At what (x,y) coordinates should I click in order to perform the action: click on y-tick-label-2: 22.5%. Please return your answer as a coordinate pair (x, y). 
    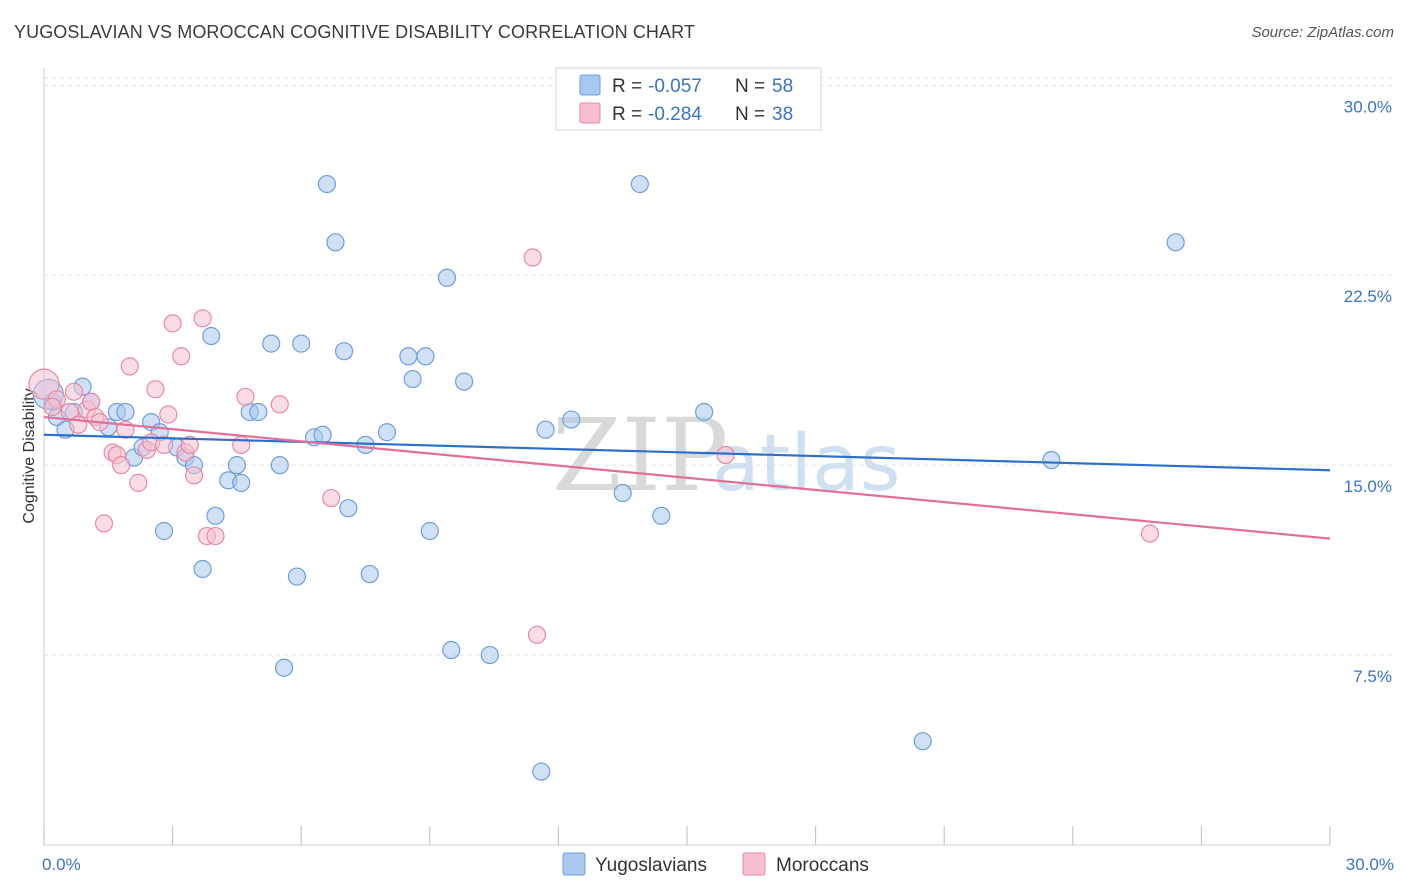
    Looking at the image, I should click on (1368, 296).